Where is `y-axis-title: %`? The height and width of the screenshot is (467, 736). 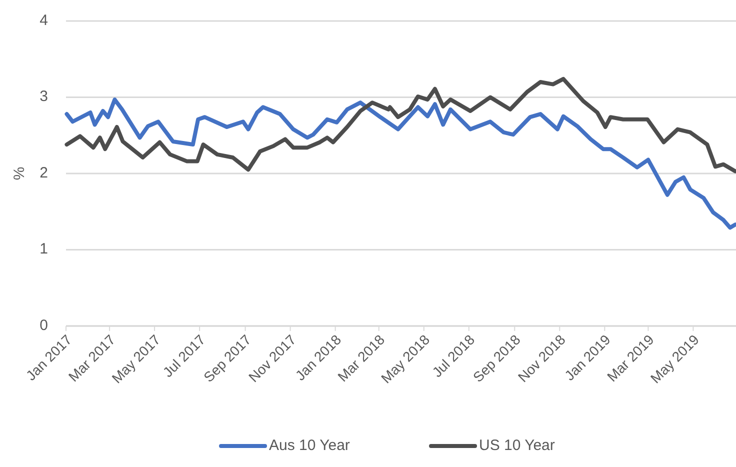
y-axis-title: % is located at coordinates (19, 173).